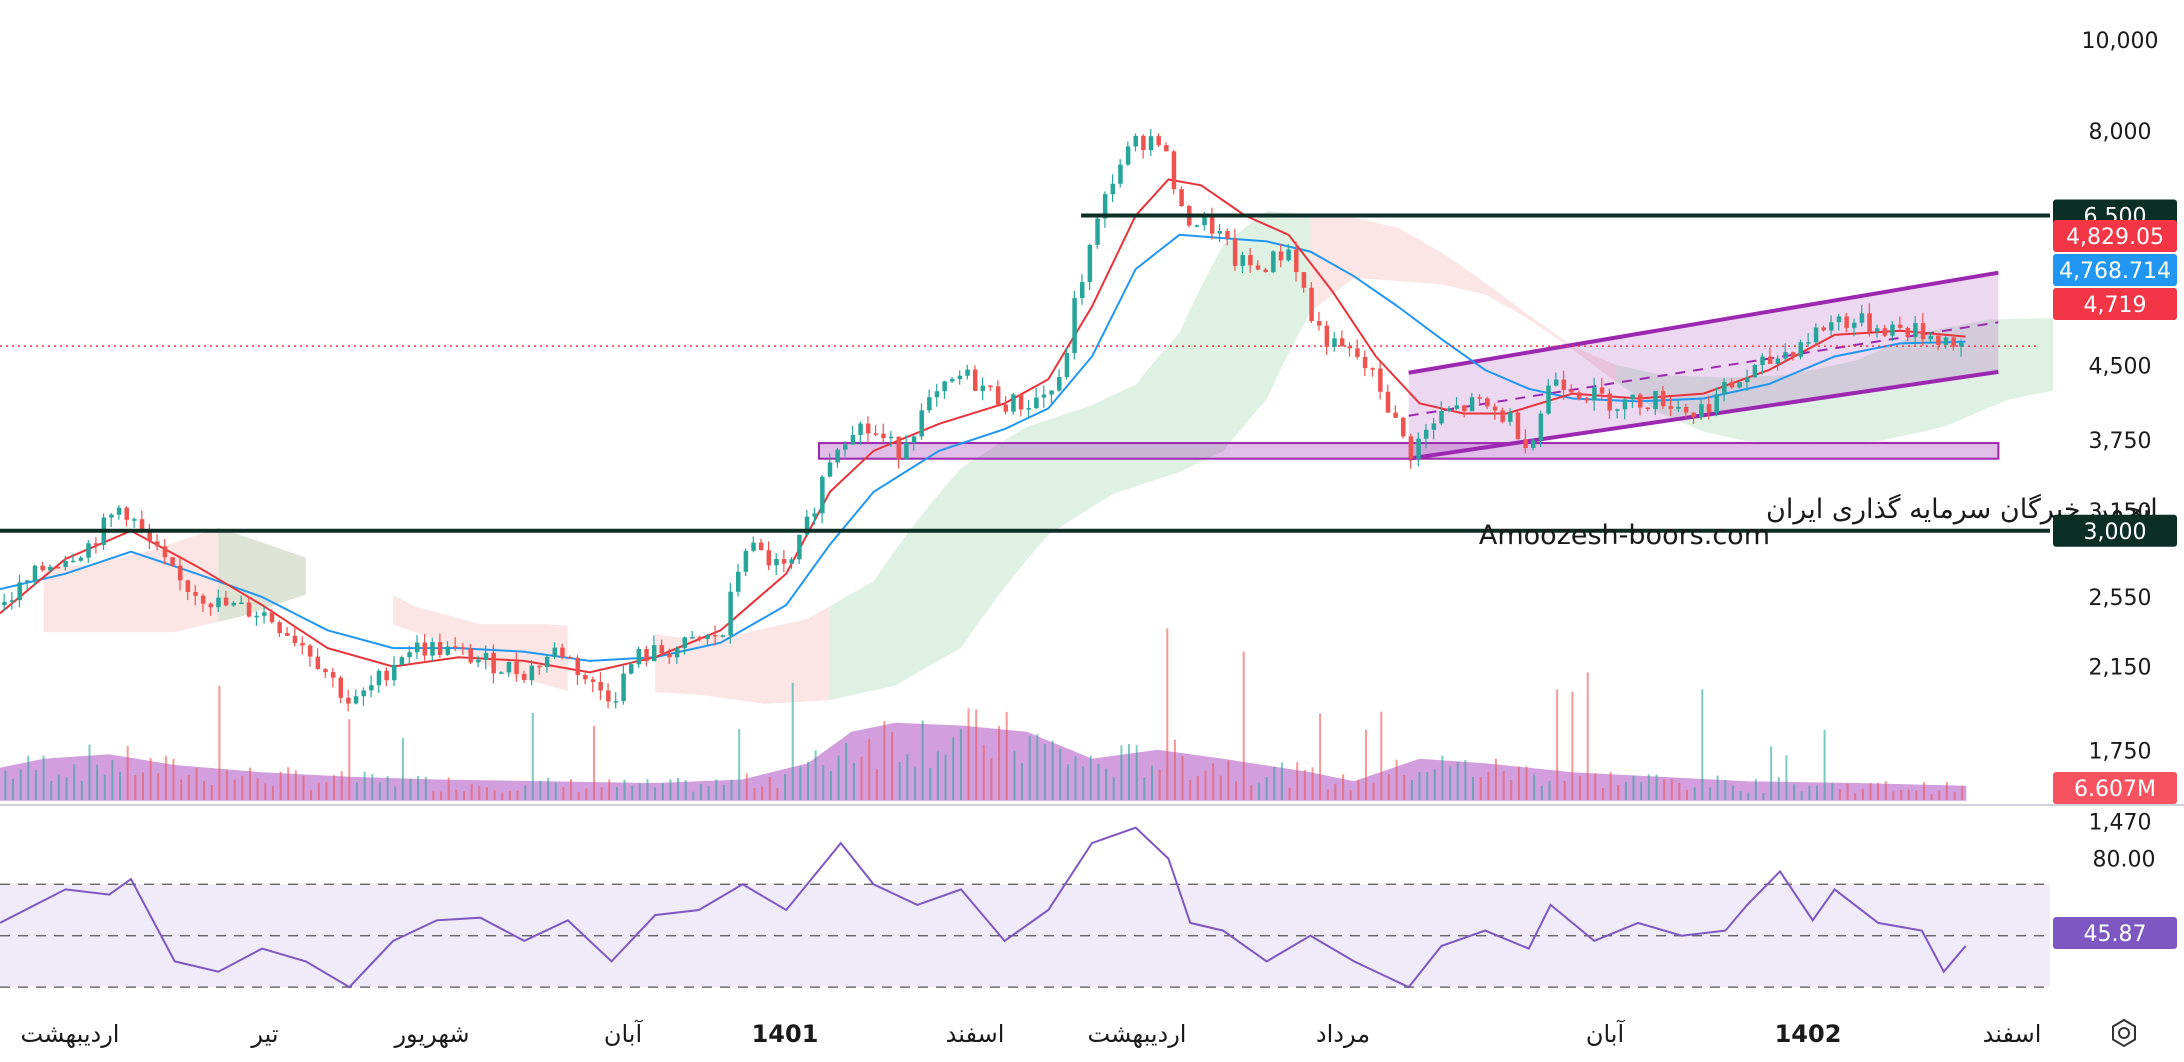 This screenshot has width=2184, height=1062. I want to click on support-zone, so click(1409, 451).